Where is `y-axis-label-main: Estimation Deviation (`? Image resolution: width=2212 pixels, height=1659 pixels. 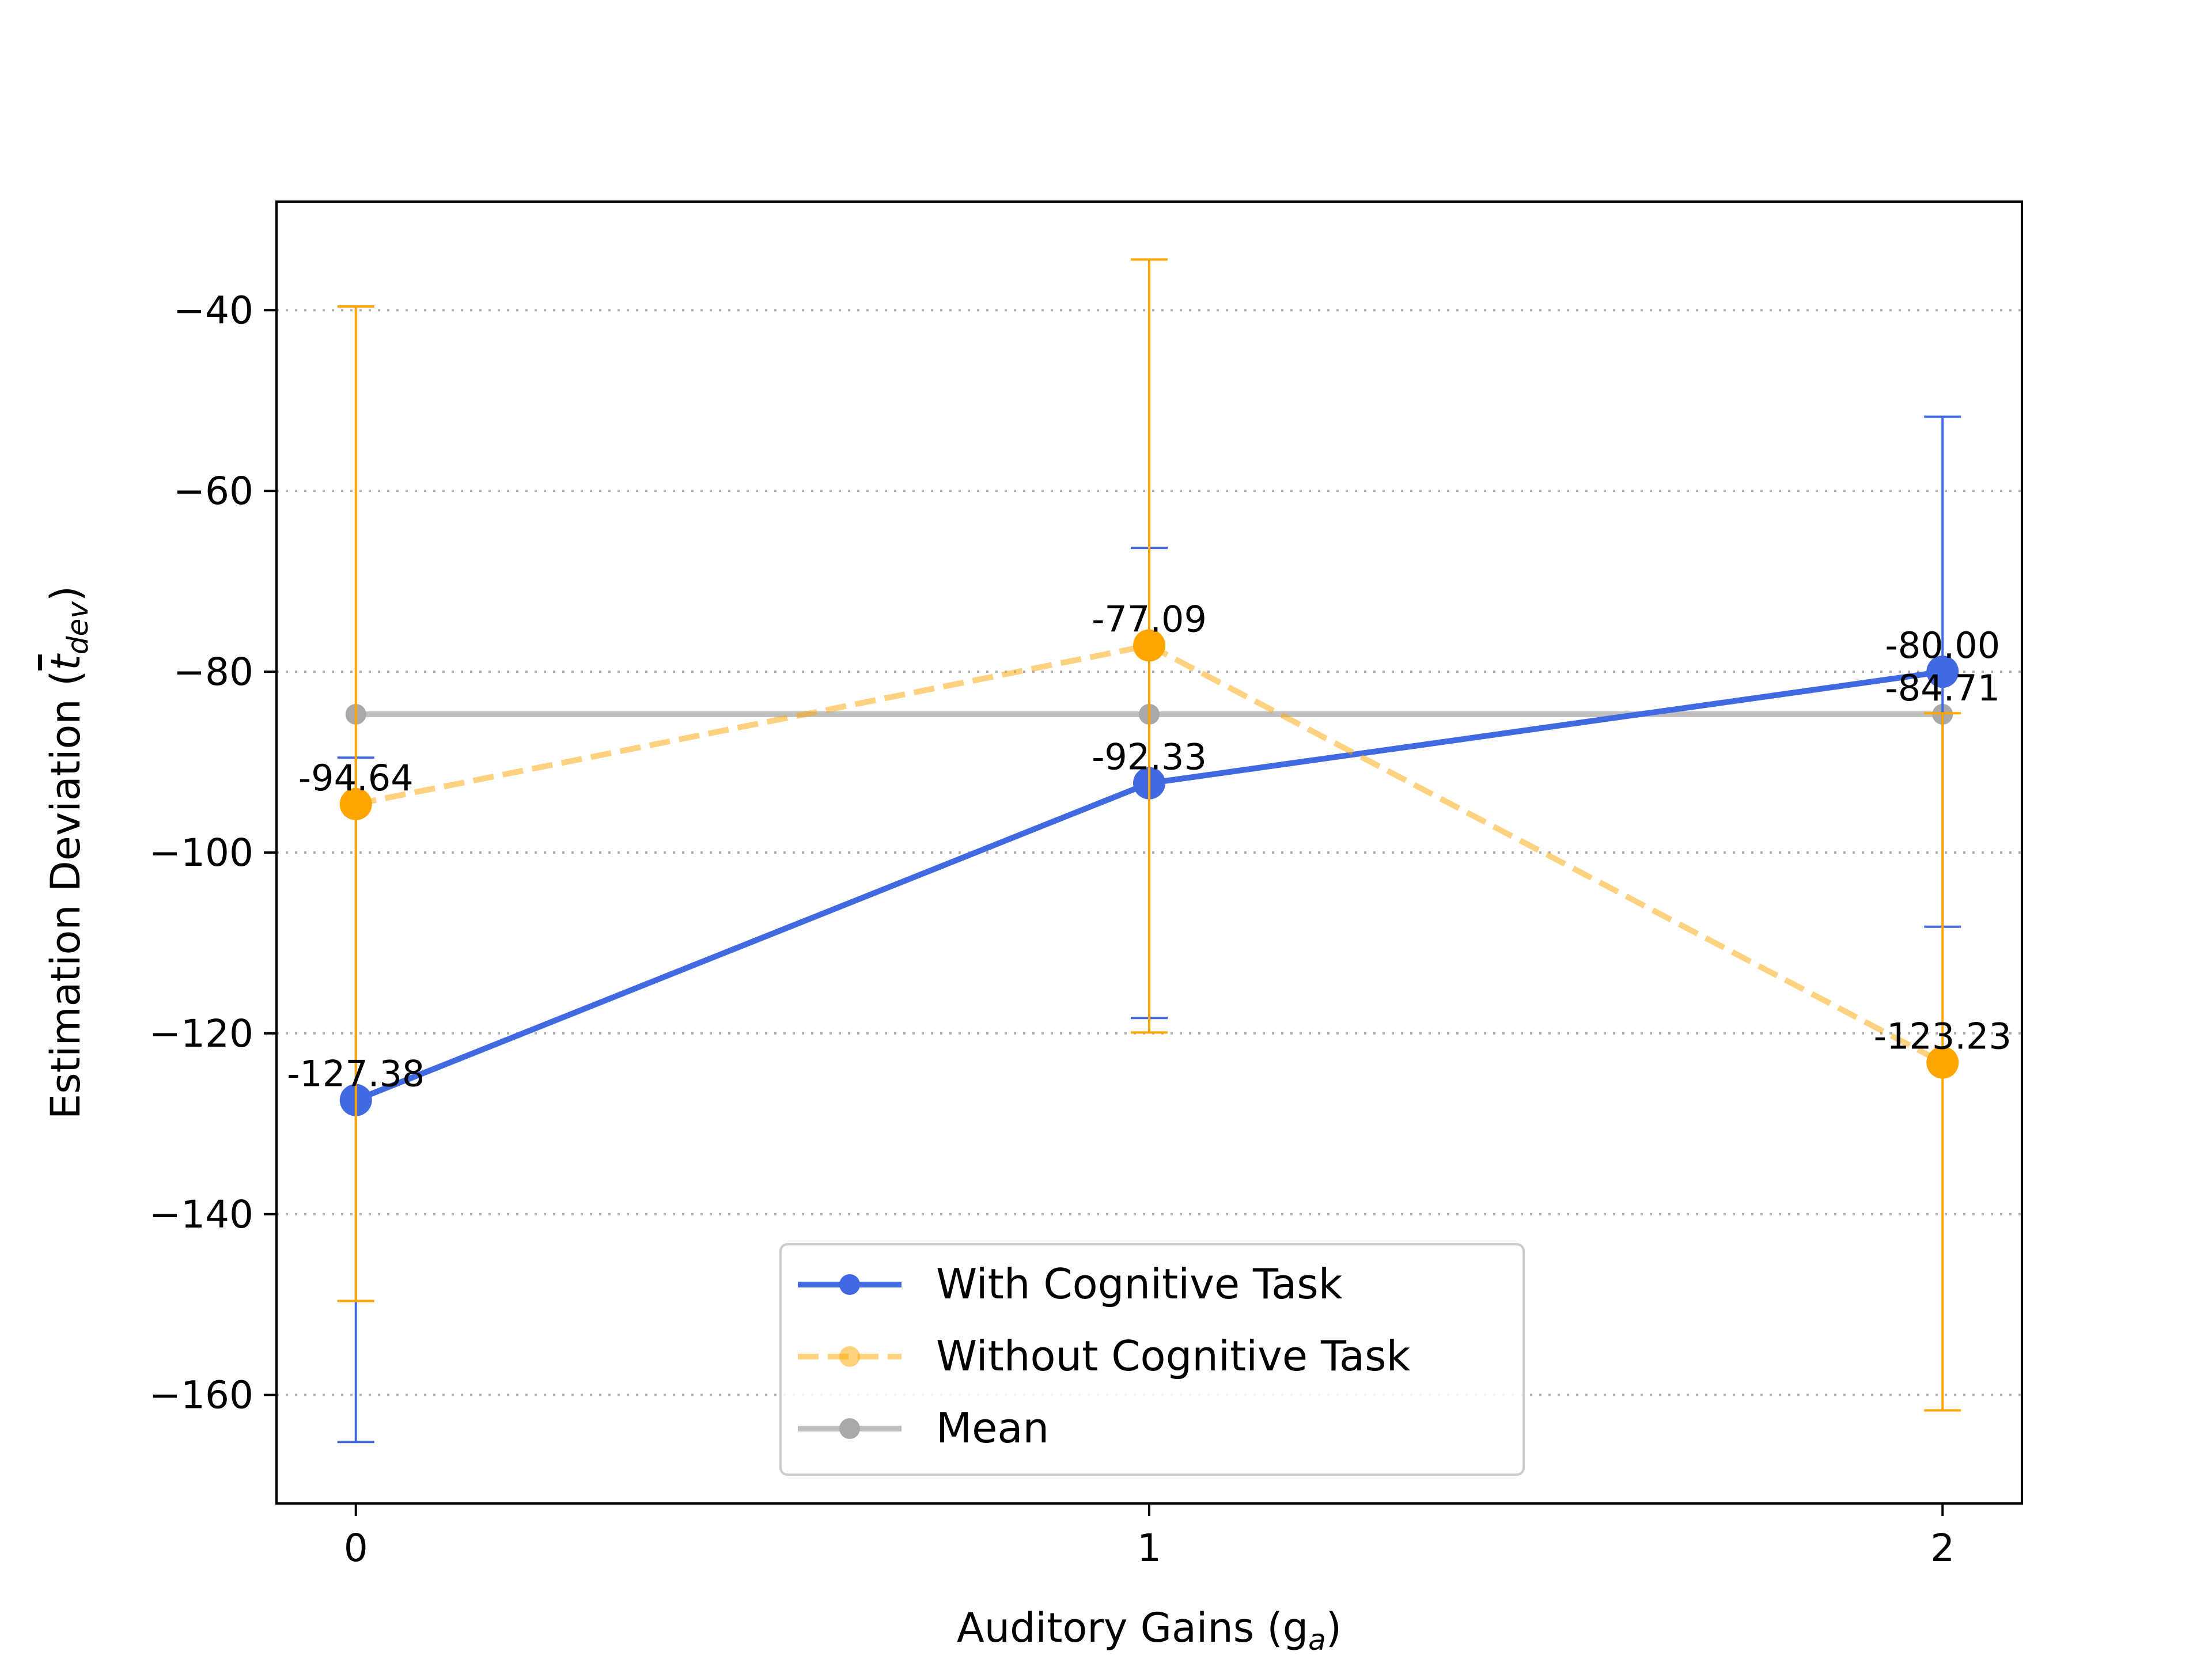
y-axis-label-main: Estimation Deviation ( is located at coordinates (65, 895).